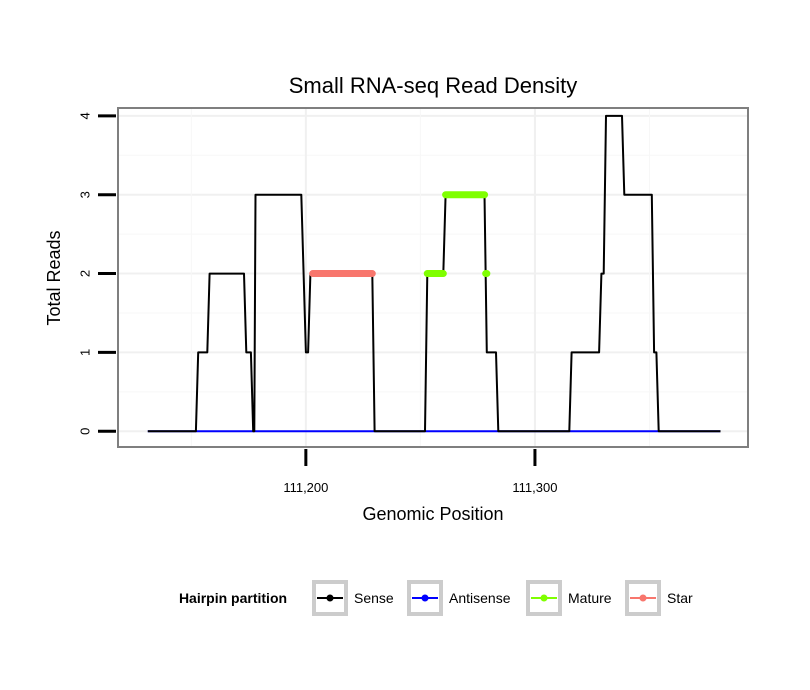  What do you see at coordinates (96, 273) in the screenshot?
I see `y-axis: 0 1 2 3 4` at bounding box center [96, 273].